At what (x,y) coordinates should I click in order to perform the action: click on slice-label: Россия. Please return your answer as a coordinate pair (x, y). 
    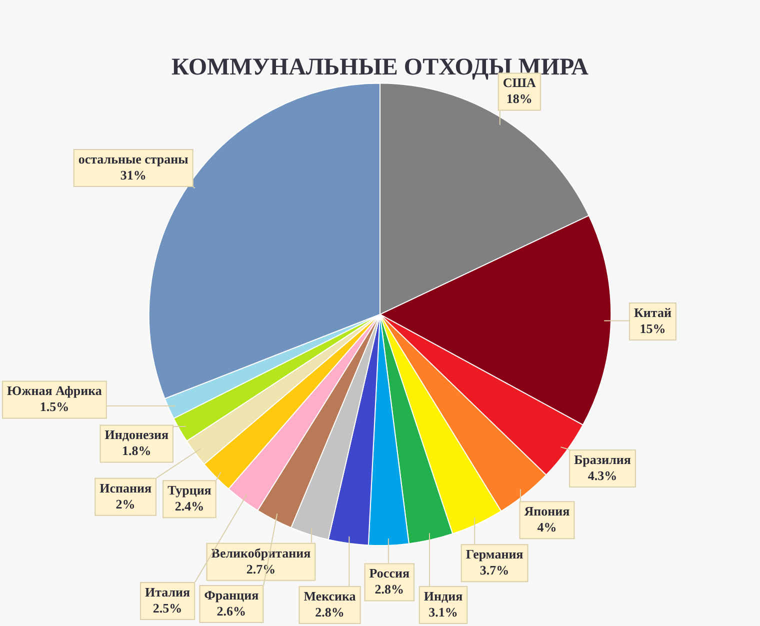
    Looking at the image, I should click on (389, 573).